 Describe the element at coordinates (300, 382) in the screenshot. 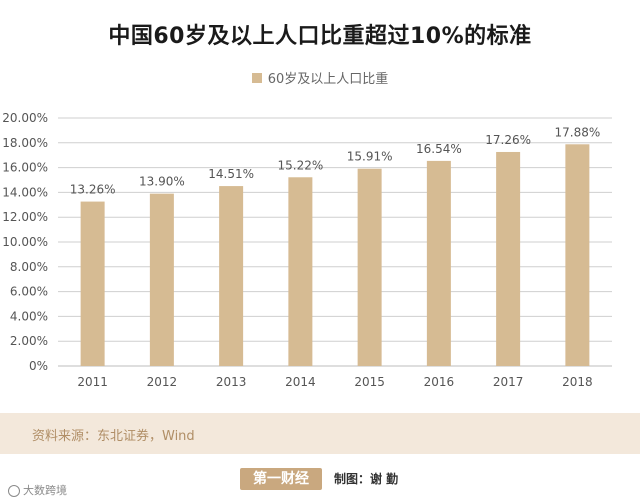

I see `x-tick-label: 2014` at that location.